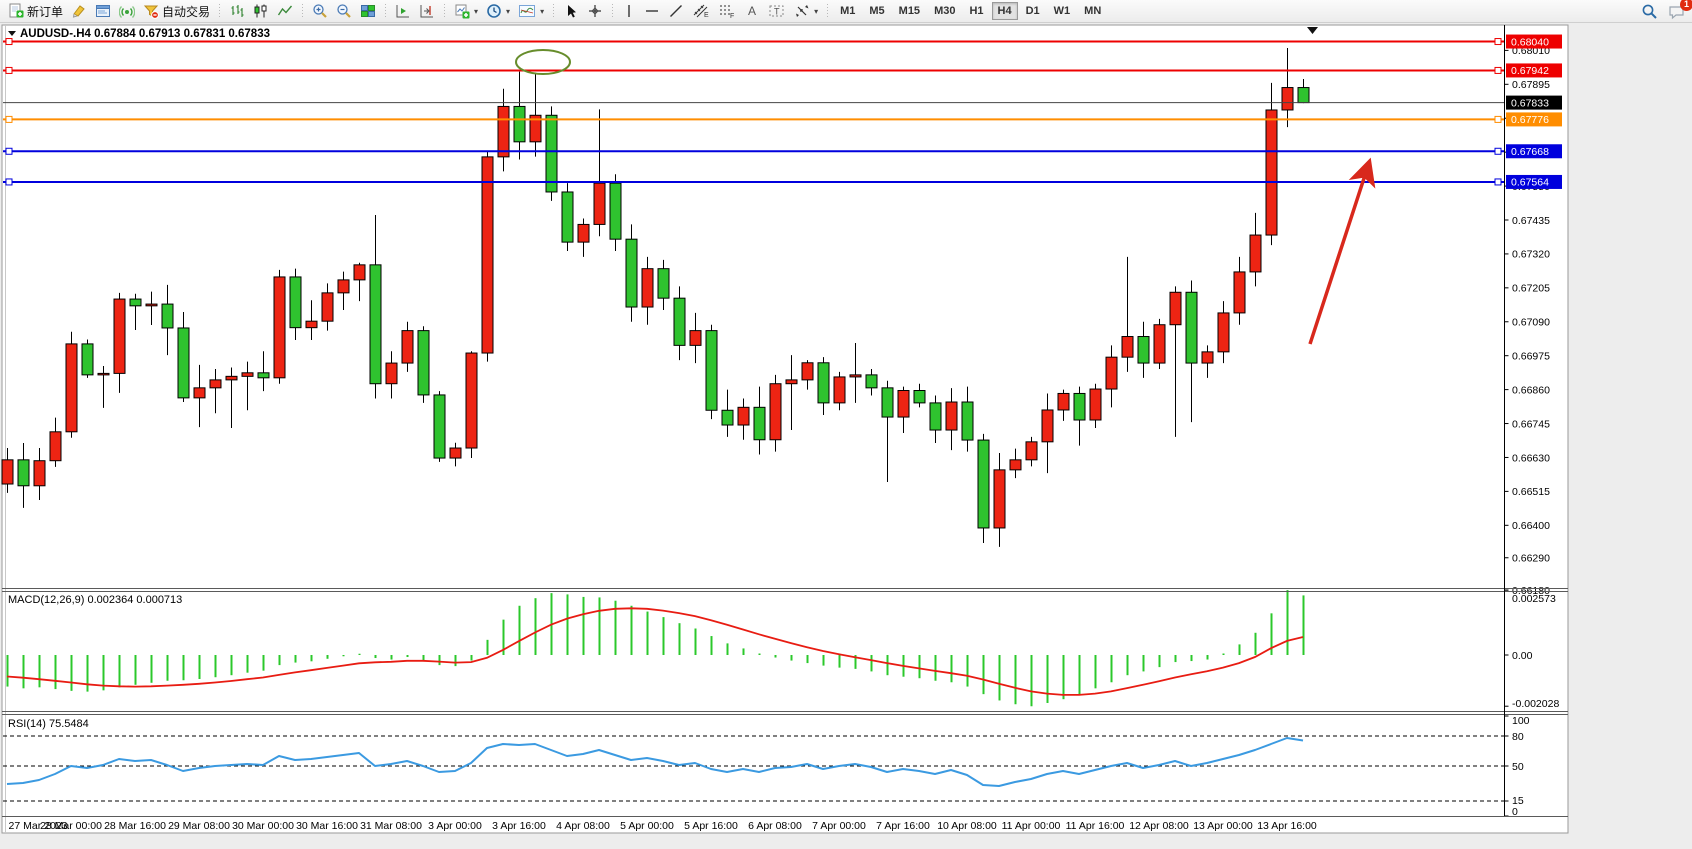 The height and width of the screenshot is (849, 1692). Describe the element at coordinates (1531, 492) in the screenshot. I see `price-tick-label: 0.66515` at that location.